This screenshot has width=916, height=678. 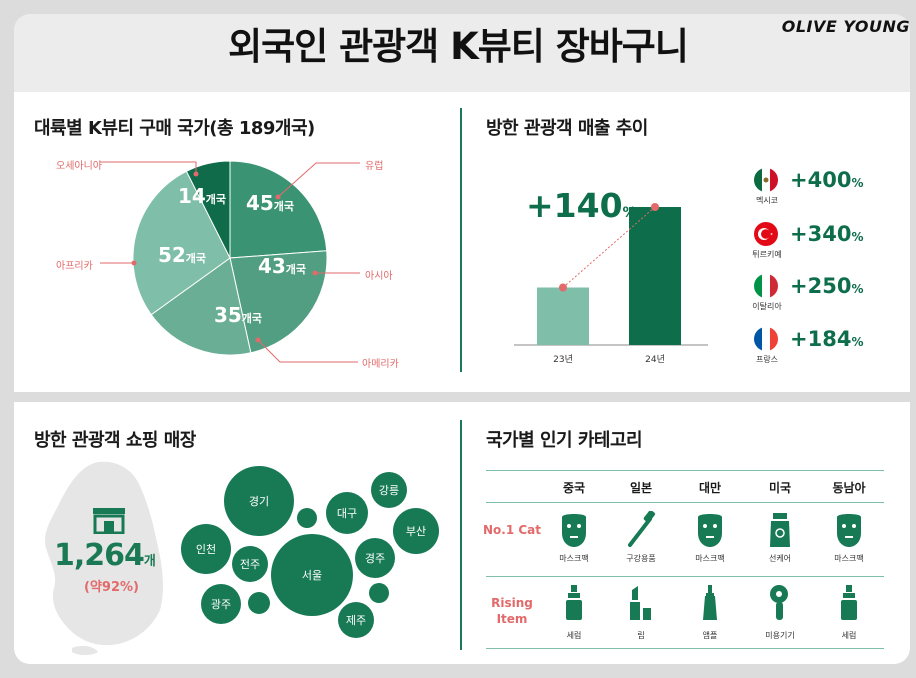 I want to click on brand-logo: OLIVE YOUNG, so click(x=845, y=26).